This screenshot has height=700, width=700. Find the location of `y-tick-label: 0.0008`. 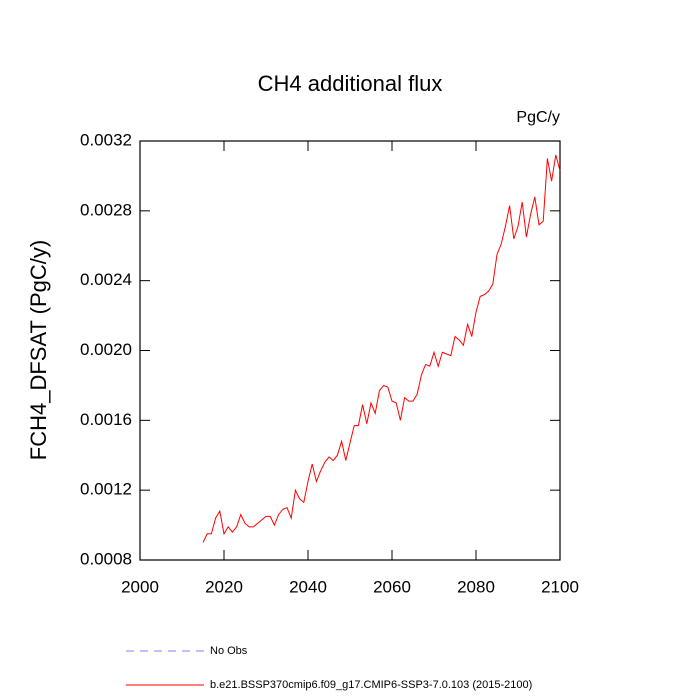

y-tick-label: 0.0008 is located at coordinates (106, 558).